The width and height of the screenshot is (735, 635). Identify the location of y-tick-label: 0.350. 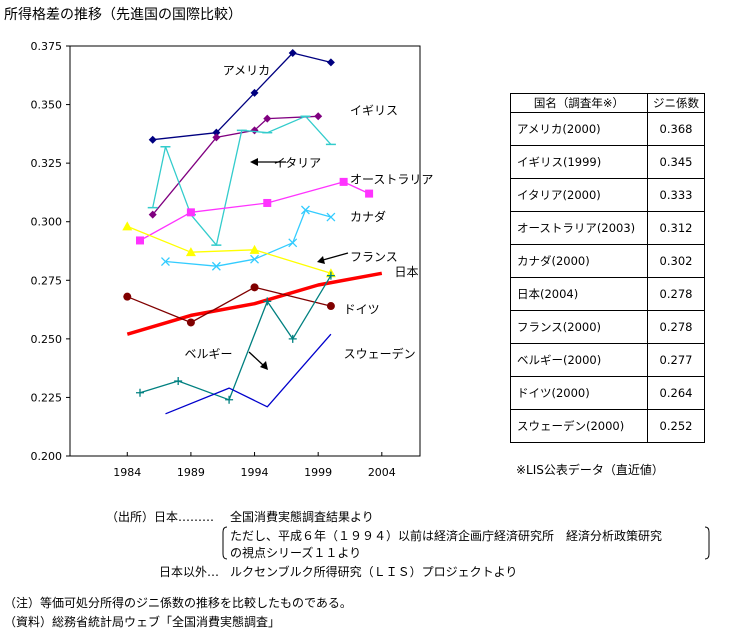
(47, 105).